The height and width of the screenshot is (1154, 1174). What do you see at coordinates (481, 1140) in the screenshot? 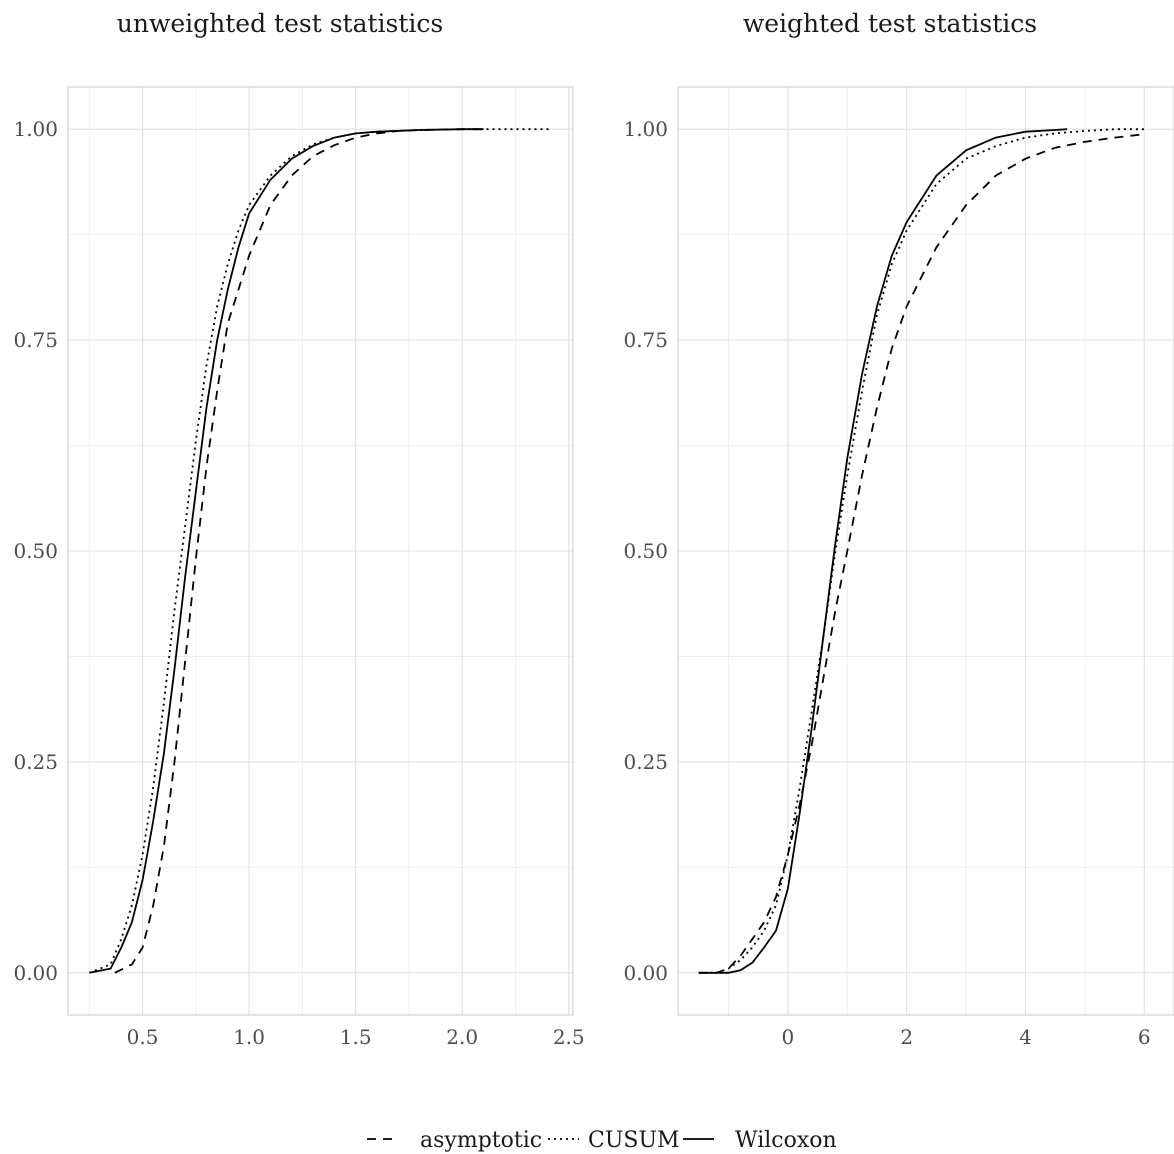
I see `legend-label-asymptotic: asymptotic` at bounding box center [481, 1140].